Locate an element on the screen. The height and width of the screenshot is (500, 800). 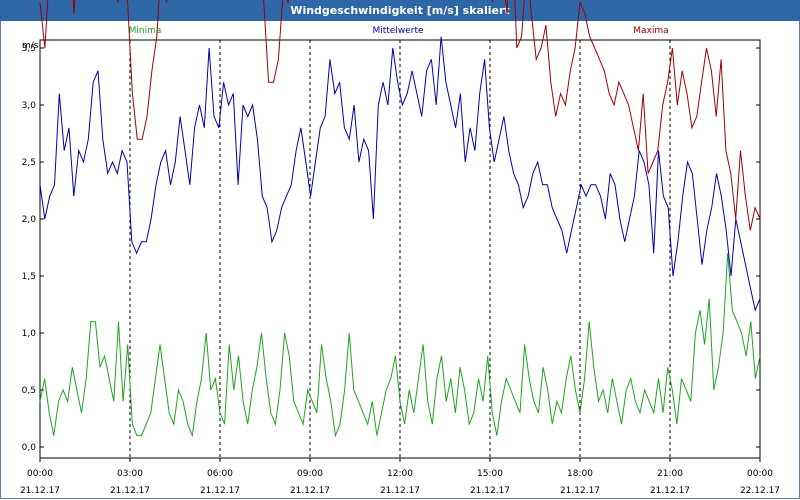
y-tick-label: 0,5 is located at coordinates (29, 391).